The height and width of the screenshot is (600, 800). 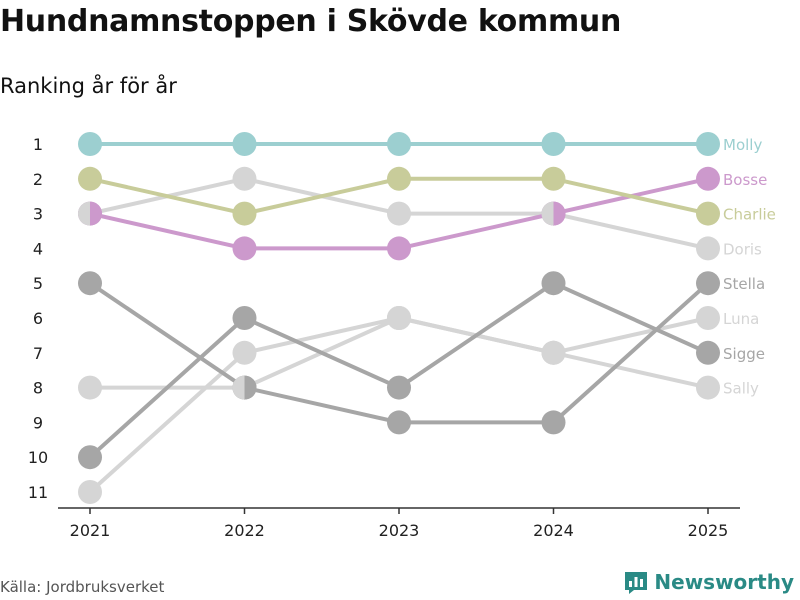 I want to click on series-label-sigge: Sigge, so click(x=744, y=354).